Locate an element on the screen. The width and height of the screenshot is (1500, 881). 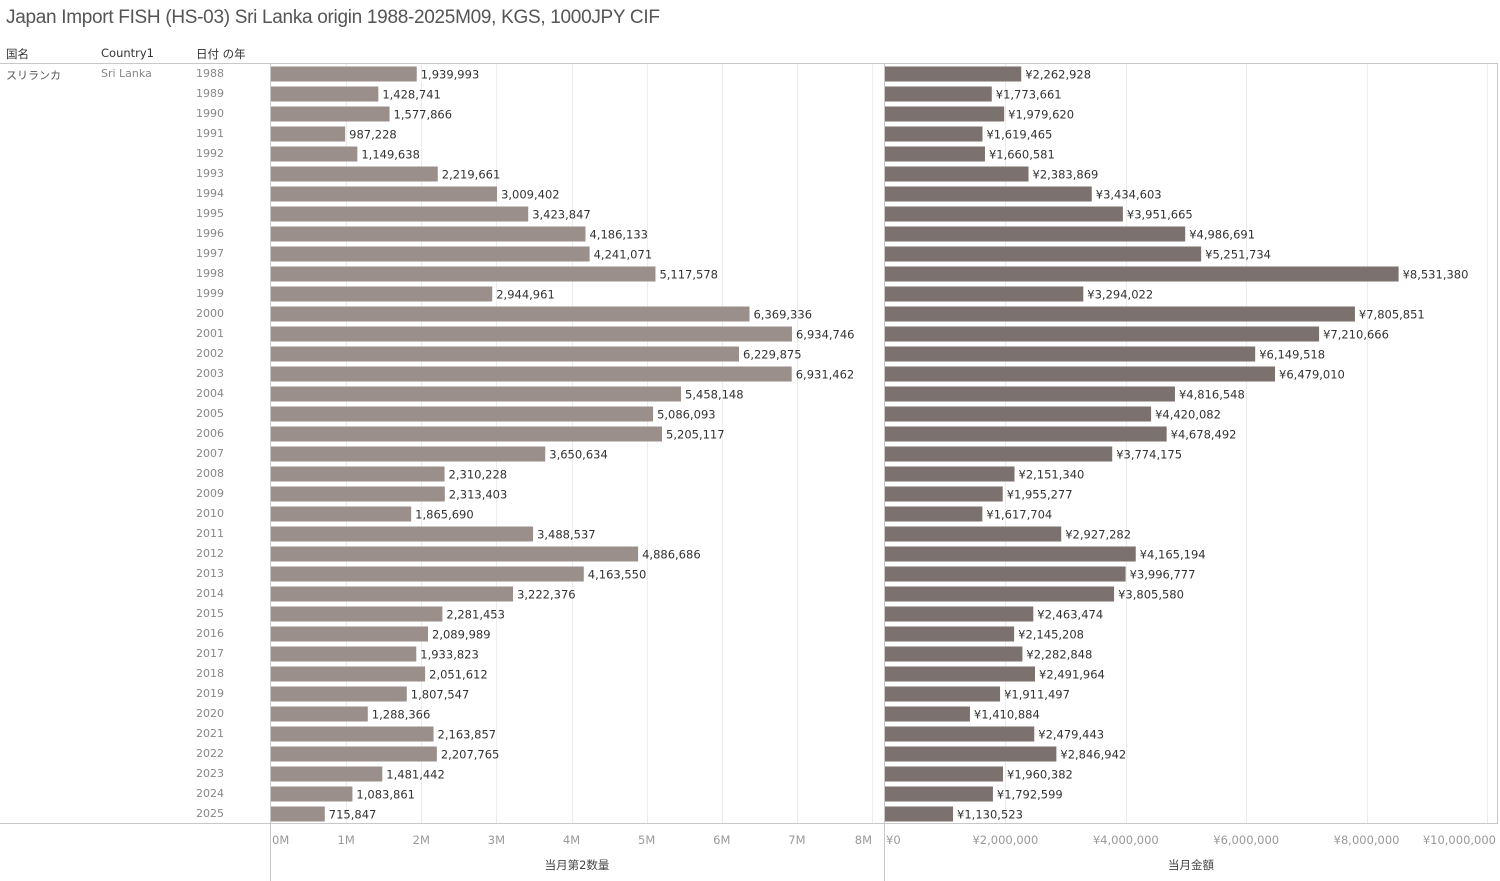
year-label: 1999 is located at coordinates (210, 293).